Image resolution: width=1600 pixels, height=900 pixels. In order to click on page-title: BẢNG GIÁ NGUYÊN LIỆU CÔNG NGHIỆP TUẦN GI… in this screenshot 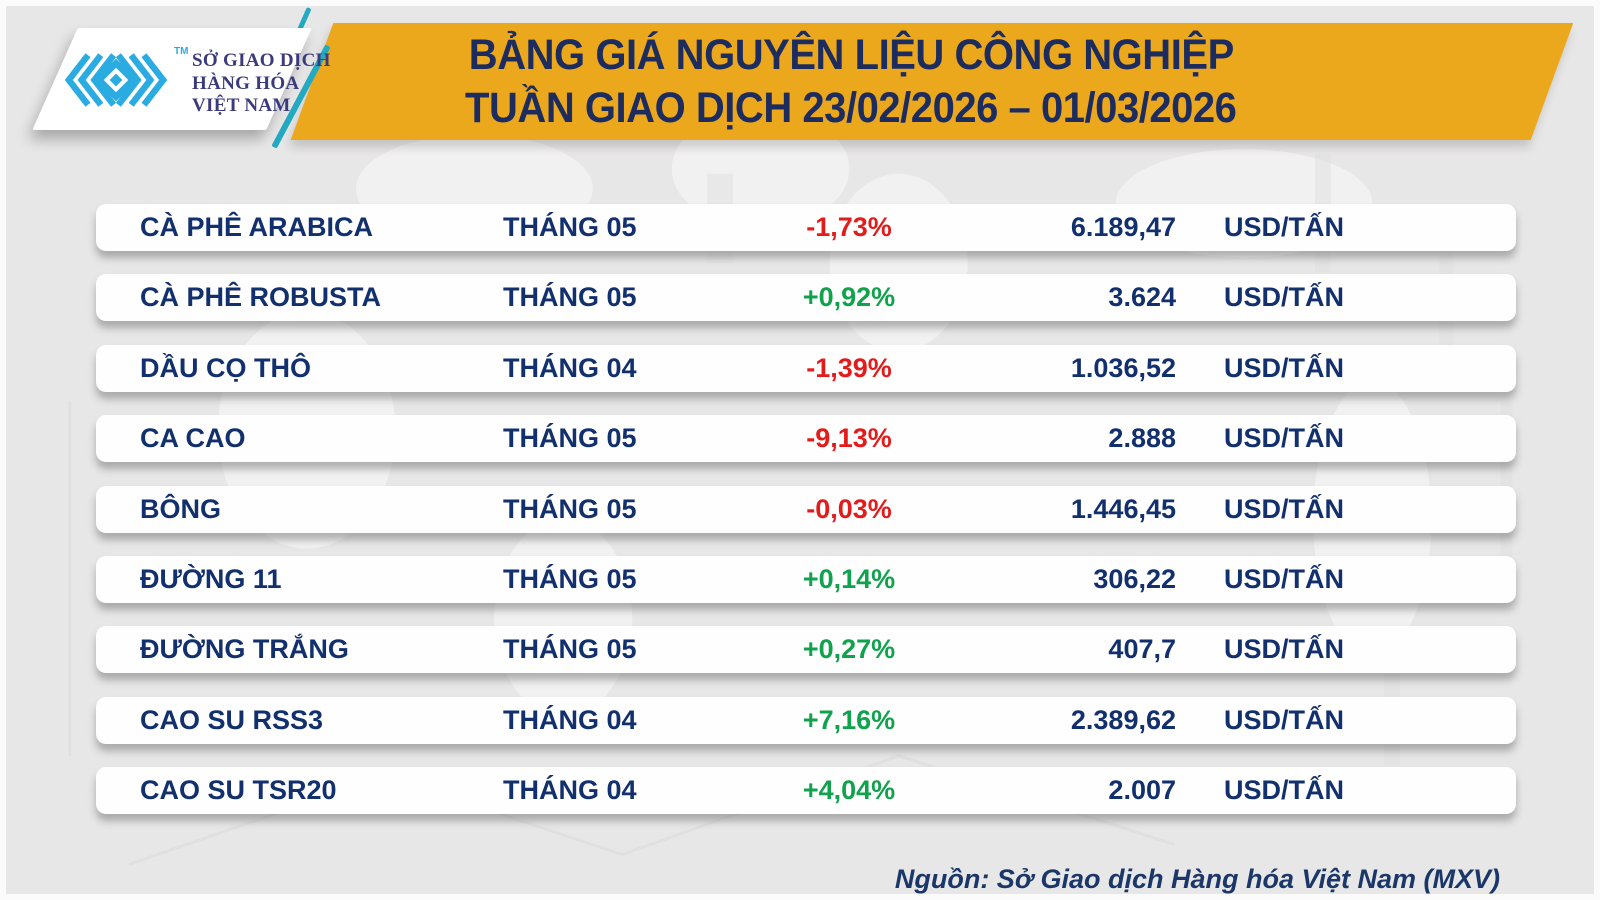, I will do `click(851, 81)`.